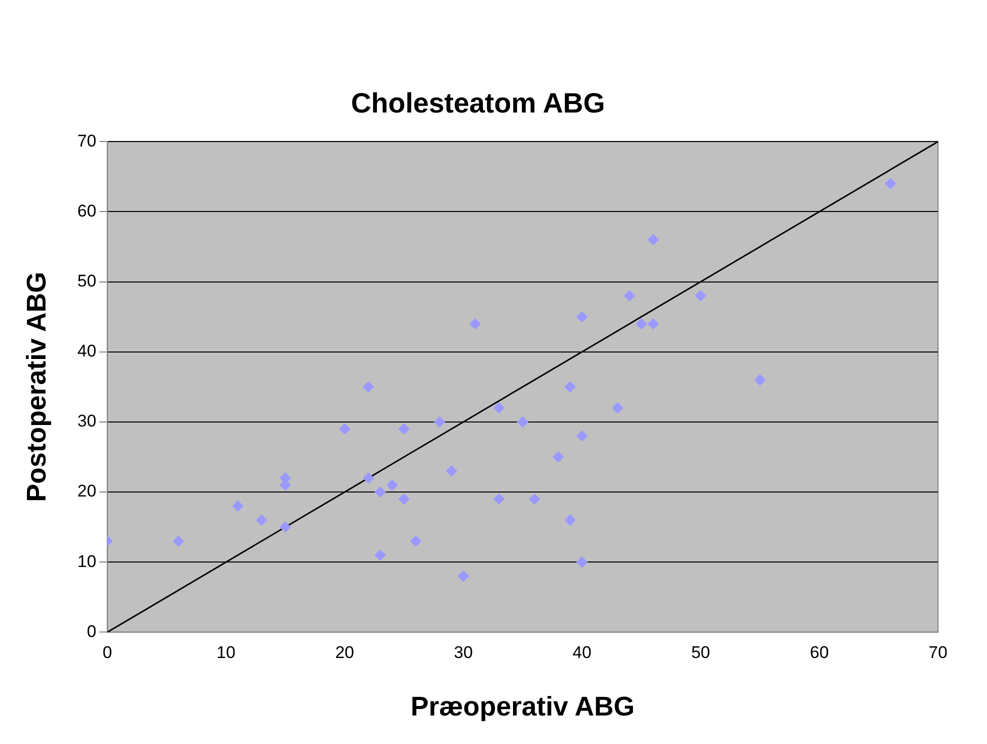 The height and width of the screenshot is (744, 987). I want to click on chart-title: Cholesteatom ABG, so click(478, 103).